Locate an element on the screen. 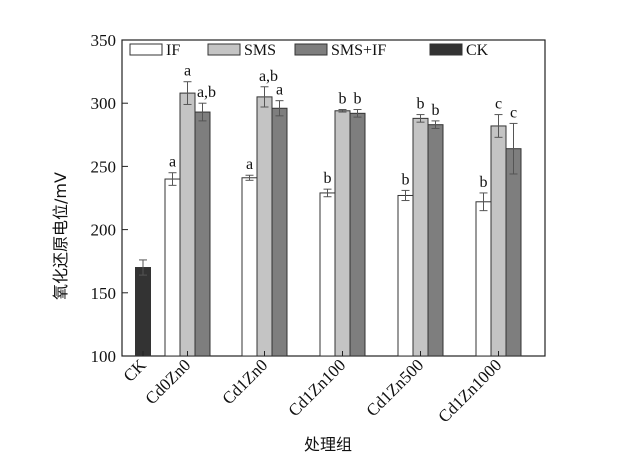 Image resolution: width=635 pixels, height=461 pixels. legend-label: IF is located at coordinates (173, 50).